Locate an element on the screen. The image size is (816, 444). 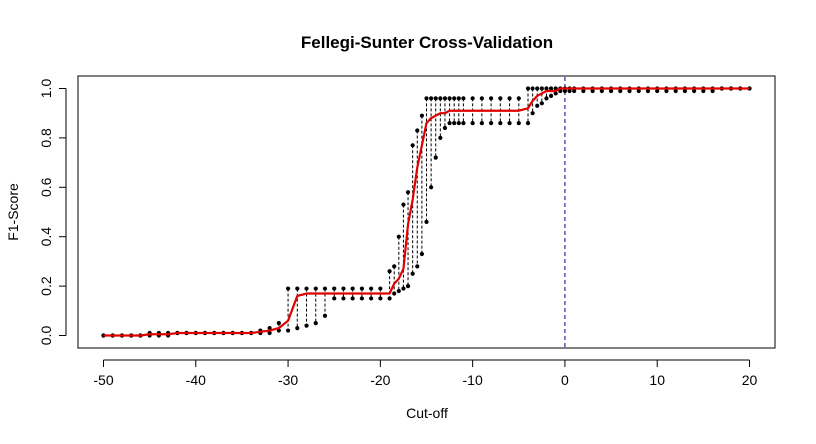
y-tick-label: 0.2 is located at coordinates (46, 286).